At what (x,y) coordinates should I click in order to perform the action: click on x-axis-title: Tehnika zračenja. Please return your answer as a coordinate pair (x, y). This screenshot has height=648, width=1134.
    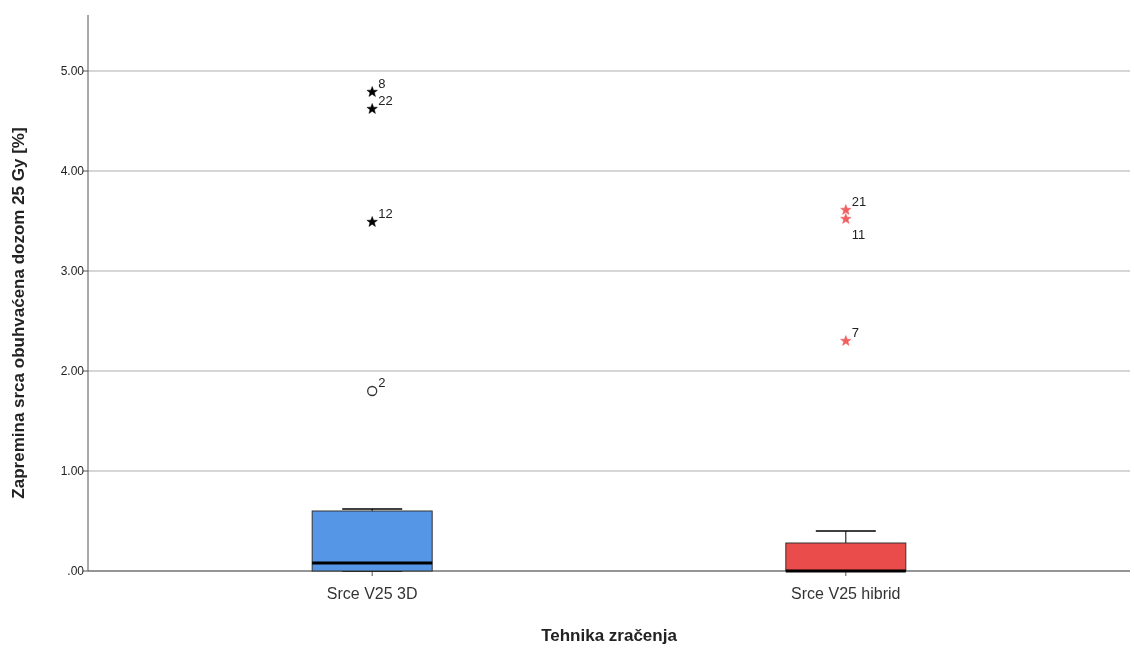
    Looking at the image, I should click on (609, 635).